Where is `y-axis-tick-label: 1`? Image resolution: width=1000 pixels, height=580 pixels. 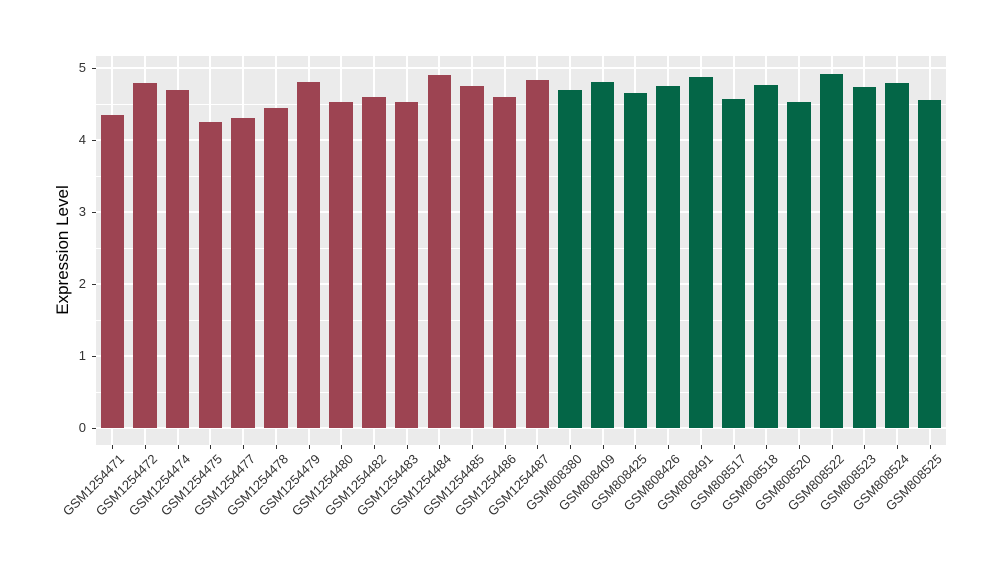 y-axis-tick-label: 1 is located at coordinates (82, 355).